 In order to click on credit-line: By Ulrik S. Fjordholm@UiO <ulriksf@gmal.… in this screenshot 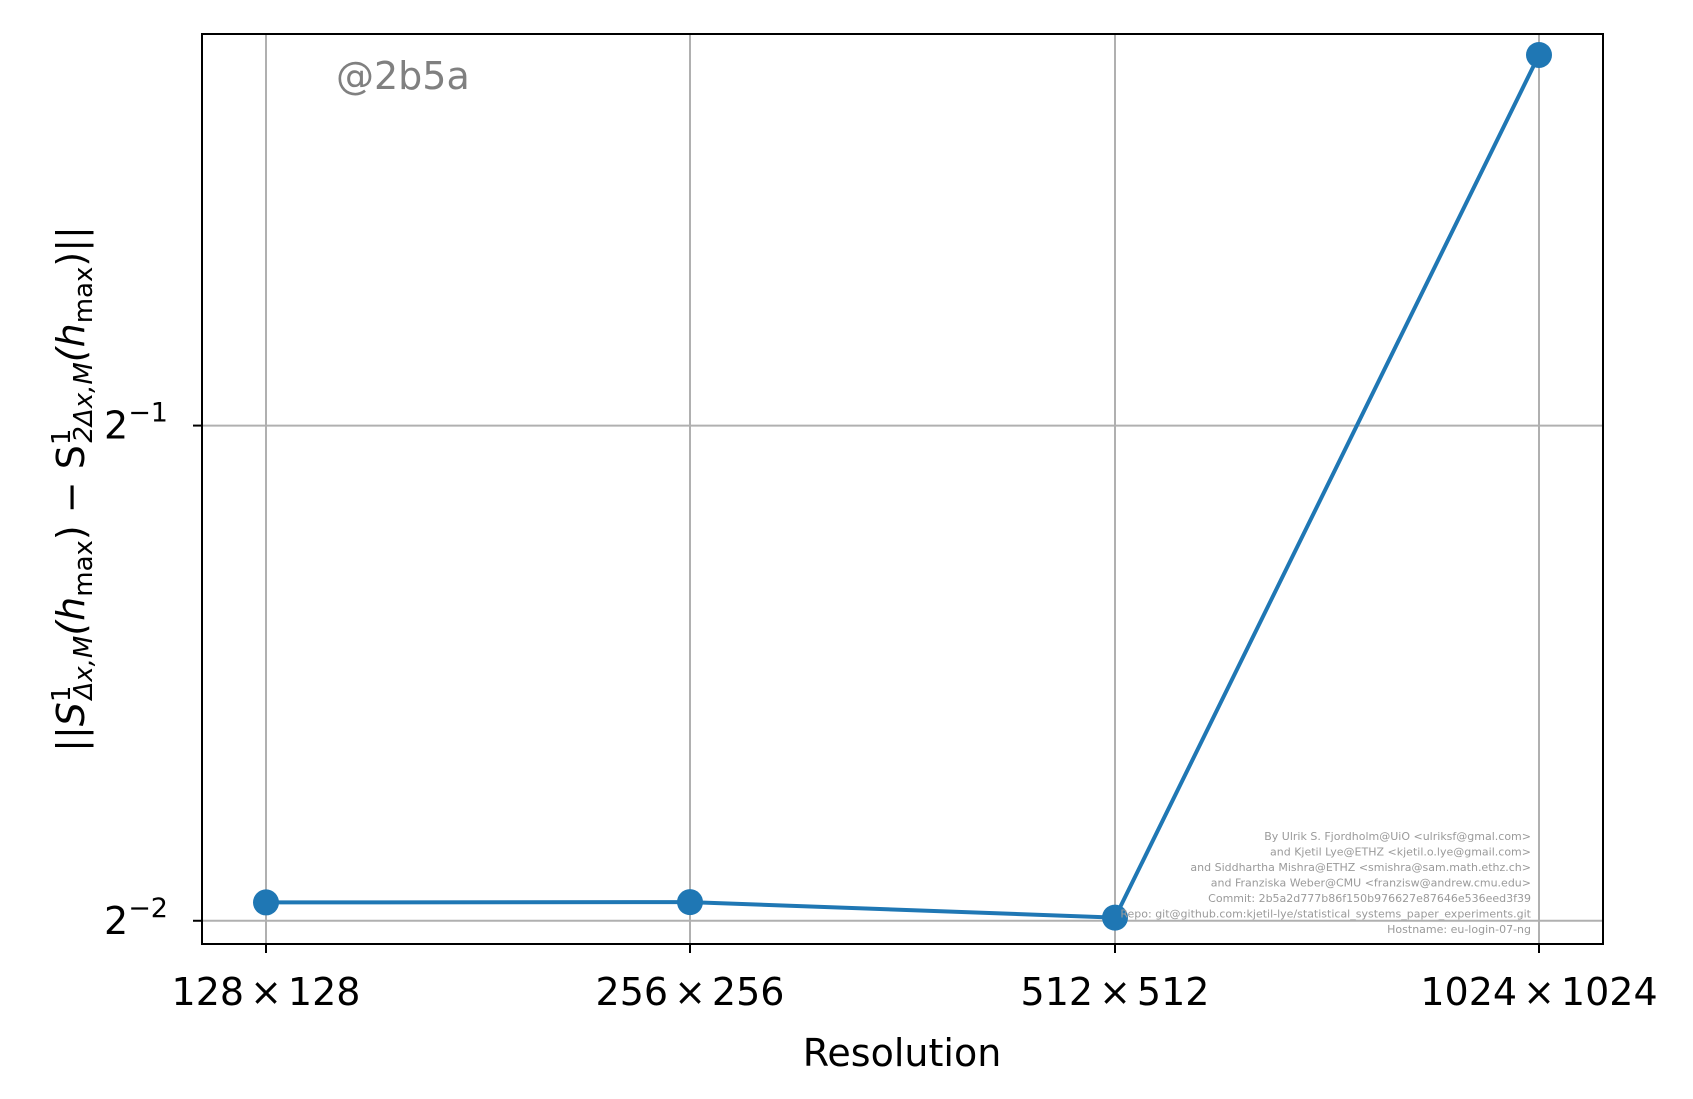, I will do `click(1397, 836)`.